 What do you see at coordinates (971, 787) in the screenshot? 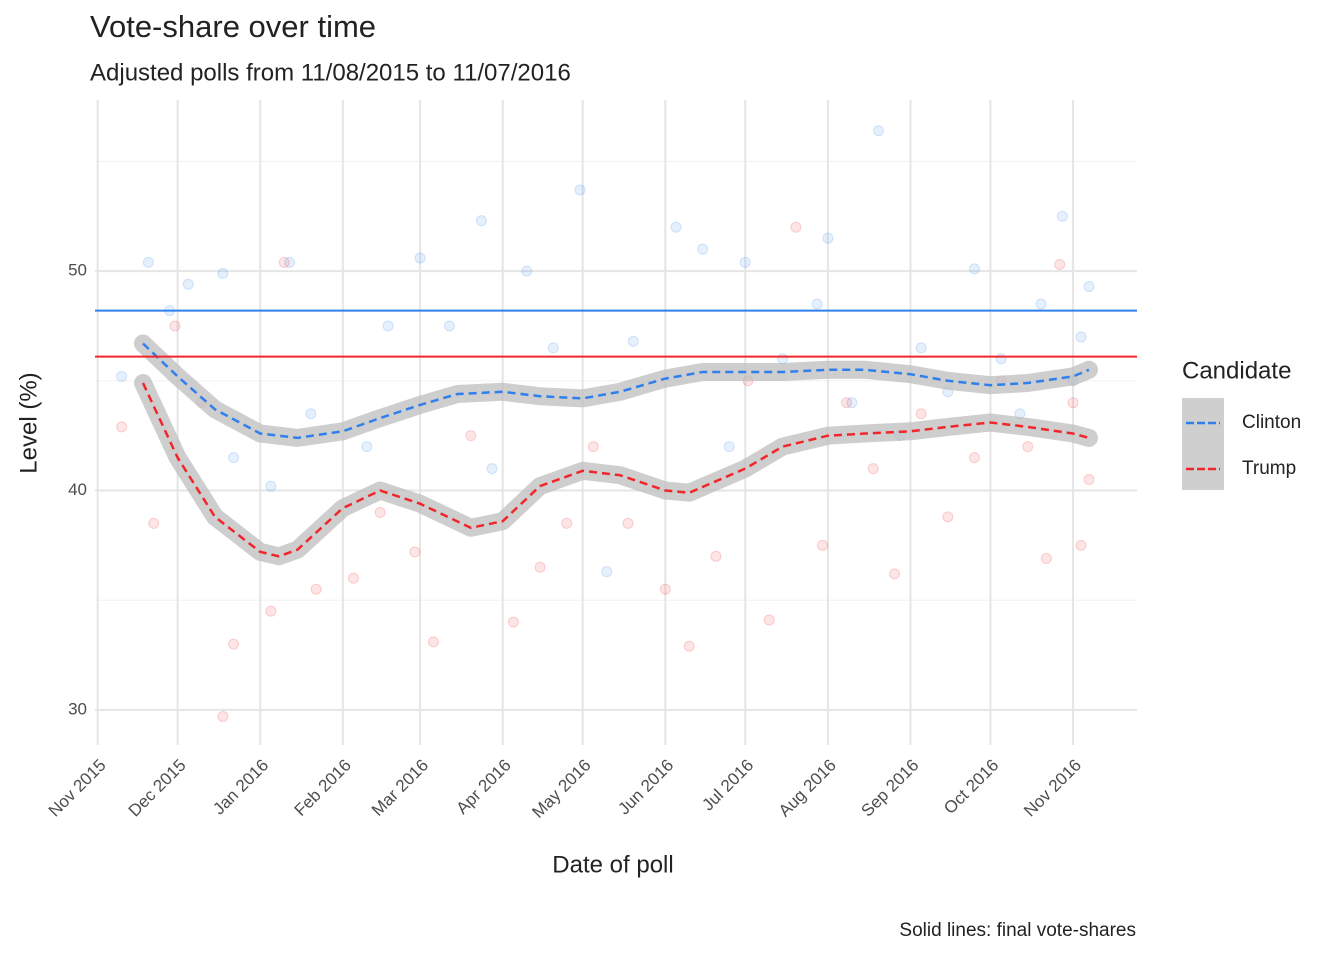
I see `x-tick-label: Oct 2016` at bounding box center [971, 787].